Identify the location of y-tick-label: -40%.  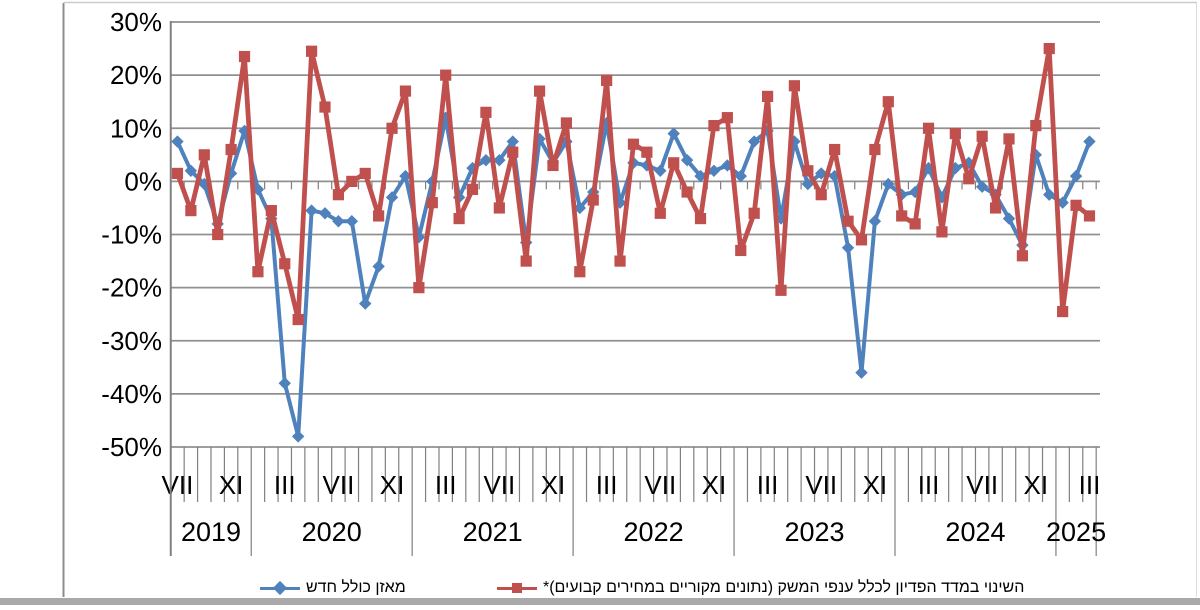
(131, 394).